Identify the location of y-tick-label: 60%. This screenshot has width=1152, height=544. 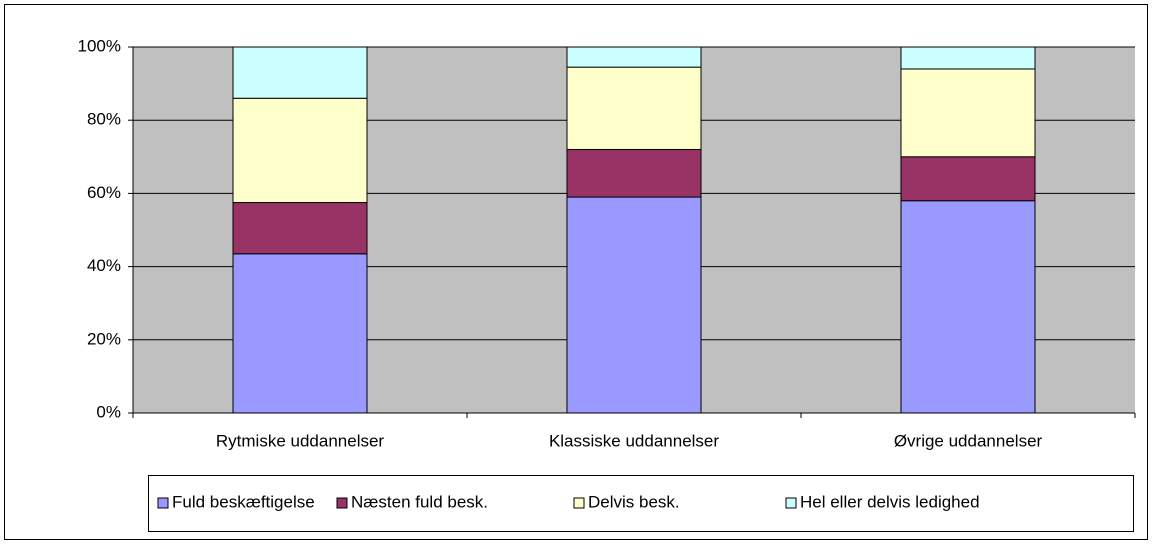
(104, 192).